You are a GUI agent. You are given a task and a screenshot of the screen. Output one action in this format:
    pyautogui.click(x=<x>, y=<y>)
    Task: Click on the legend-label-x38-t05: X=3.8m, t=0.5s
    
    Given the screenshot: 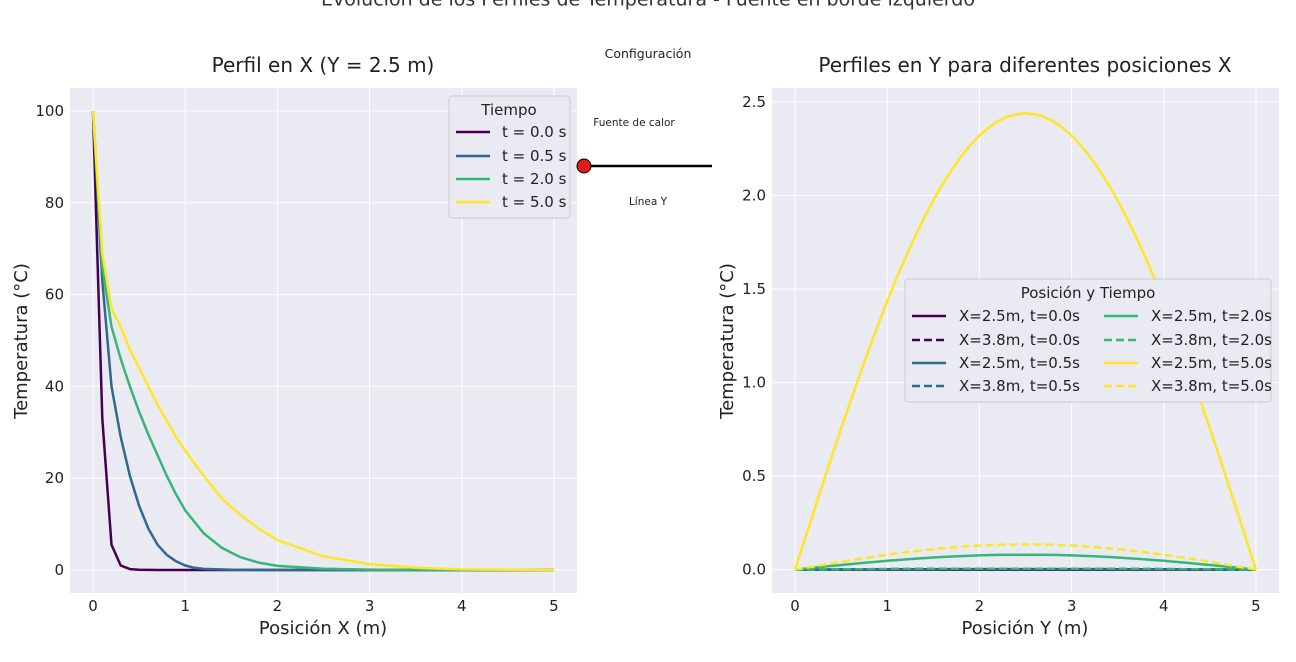 What is the action you would take?
    pyautogui.click(x=1019, y=386)
    